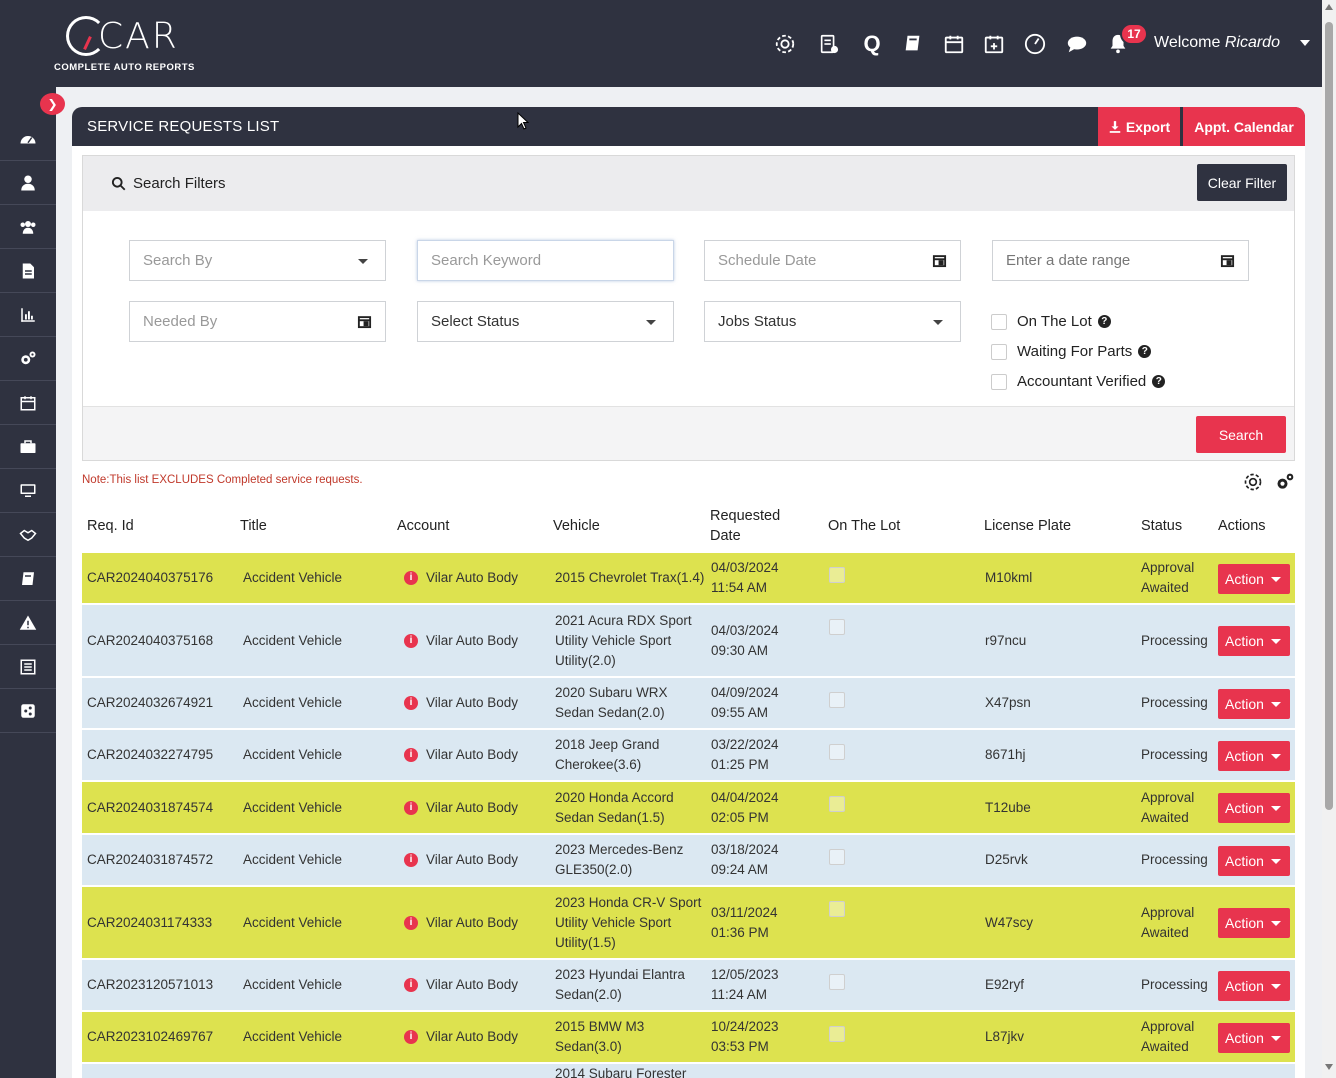 Image resolution: width=1336 pixels, height=1078 pixels. I want to click on header-title: Title, so click(253, 526).